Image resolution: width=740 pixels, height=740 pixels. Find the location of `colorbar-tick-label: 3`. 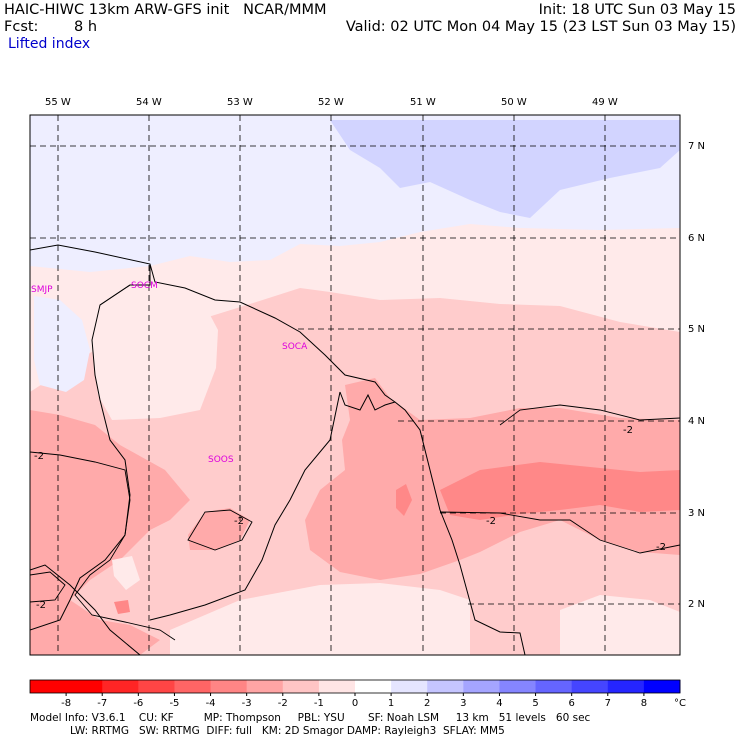

colorbar-tick-label: 3 is located at coordinates (463, 703).